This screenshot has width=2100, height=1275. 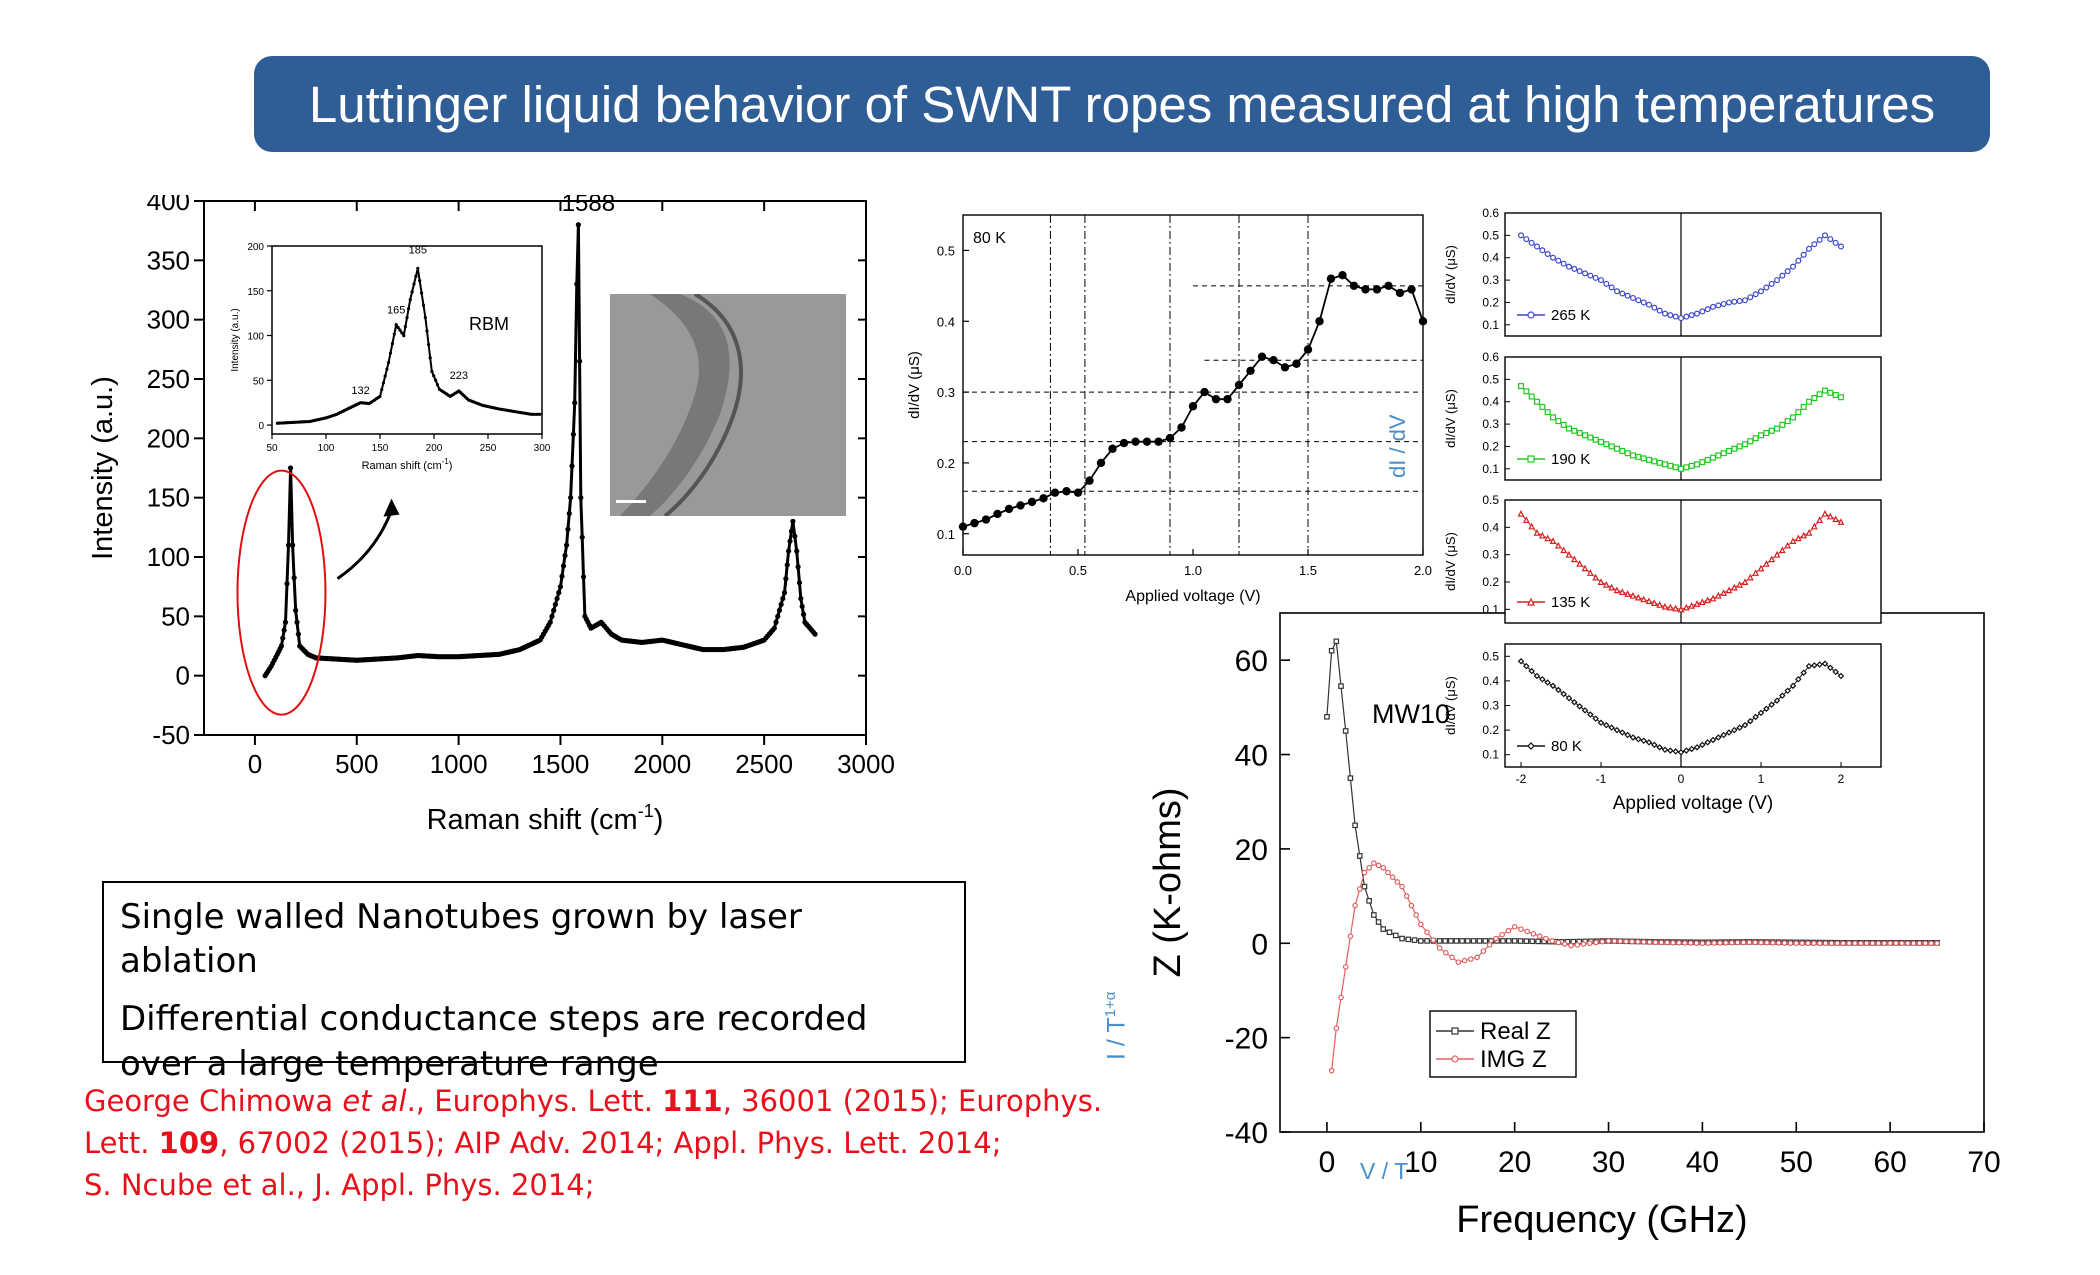 What do you see at coordinates (1490, 280) in the screenshot?
I see `temp-panel-y-tick-label: 0.3` at bounding box center [1490, 280].